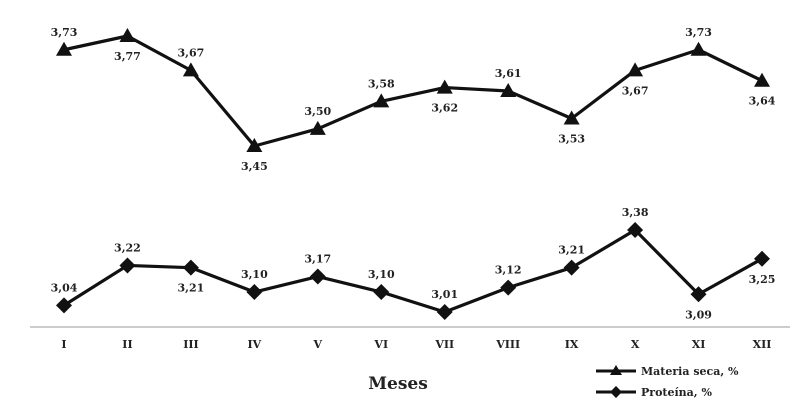 The width and height of the screenshot is (807, 403). Describe the element at coordinates (444, 294) in the screenshot. I see `series-2-data-label-7: 3,01` at that location.